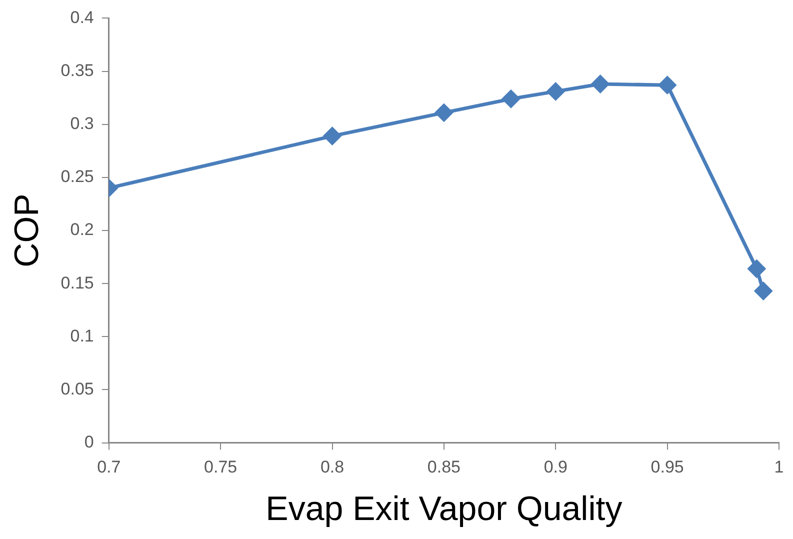 This screenshot has width=793, height=539. Describe the element at coordinates (82, 336) in the screenshot. I see `y-tick-label: 0.1` at that location.